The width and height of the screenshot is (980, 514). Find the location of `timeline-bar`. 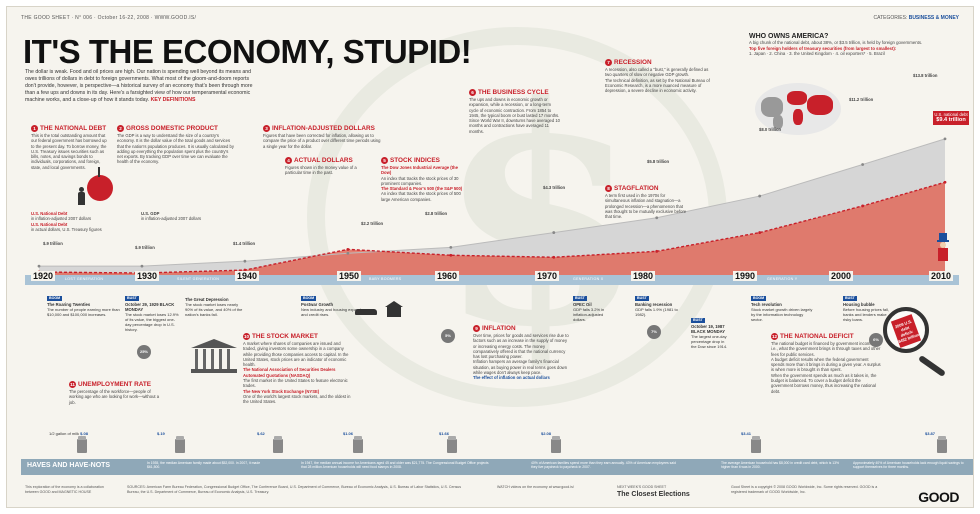

timeline-bar is located at coordinates (492, 280).